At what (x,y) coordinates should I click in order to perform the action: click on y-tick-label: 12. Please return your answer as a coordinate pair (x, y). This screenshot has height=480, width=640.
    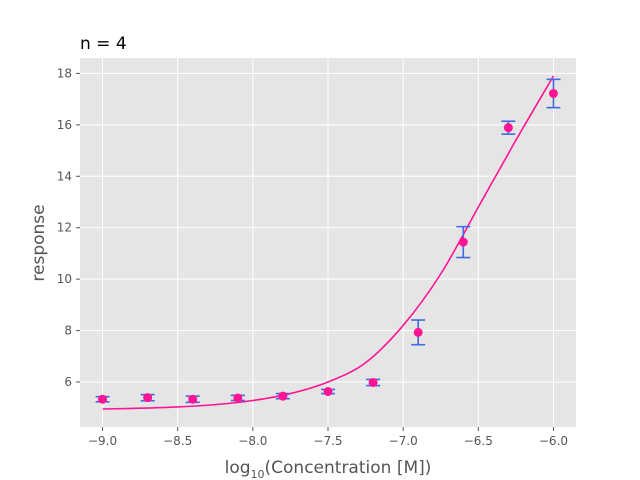
    Looking at the image, I should click on (64, 228).